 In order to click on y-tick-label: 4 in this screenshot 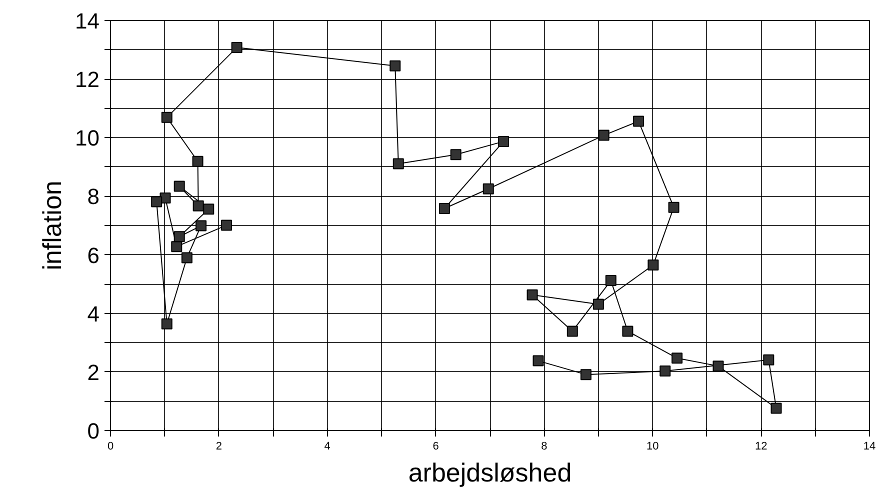, I will do `click(93, 313)`.